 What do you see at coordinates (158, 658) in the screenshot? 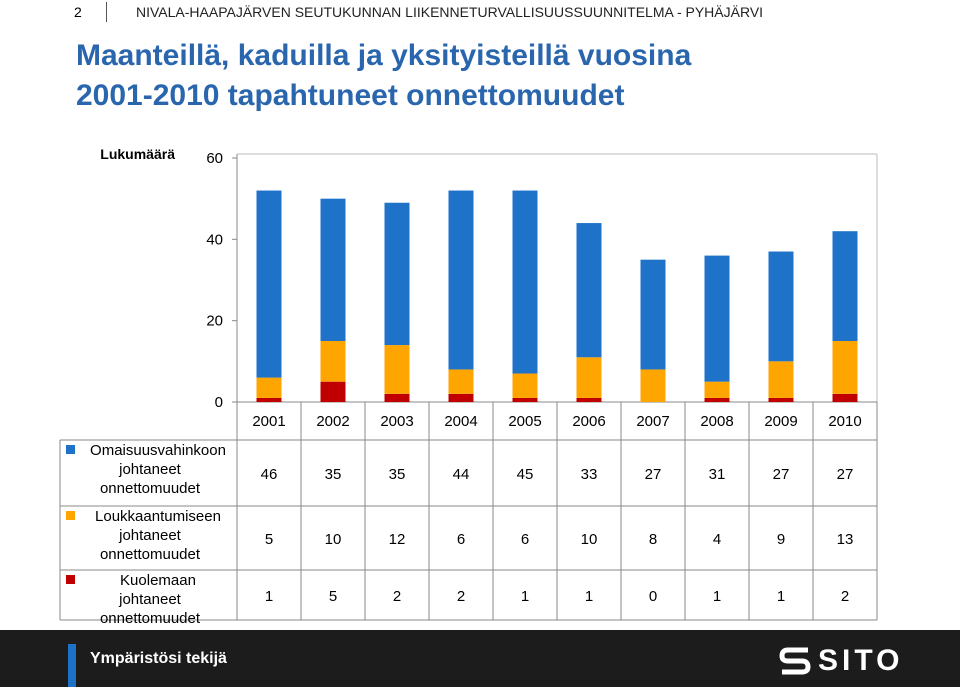
I see `footer-slogan: Ympäristösi tekijä` at bounding box center [158, 658].